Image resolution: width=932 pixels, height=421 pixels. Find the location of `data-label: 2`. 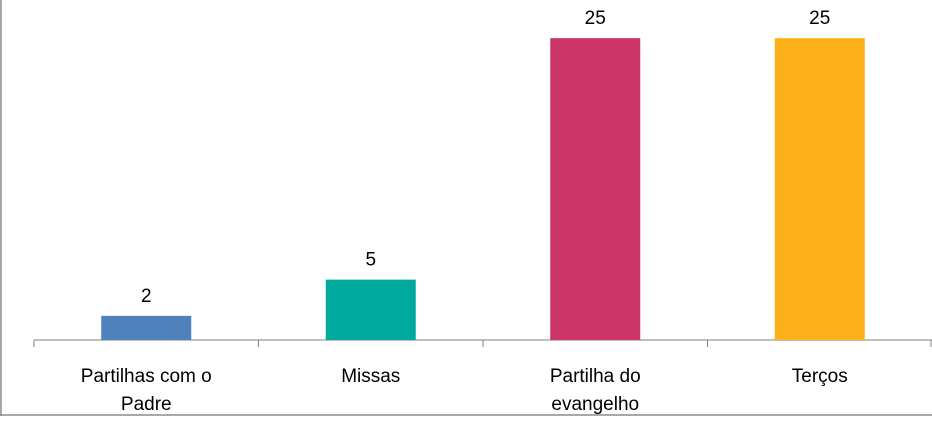

data-label: 2 is located at coordinates (146, 296).